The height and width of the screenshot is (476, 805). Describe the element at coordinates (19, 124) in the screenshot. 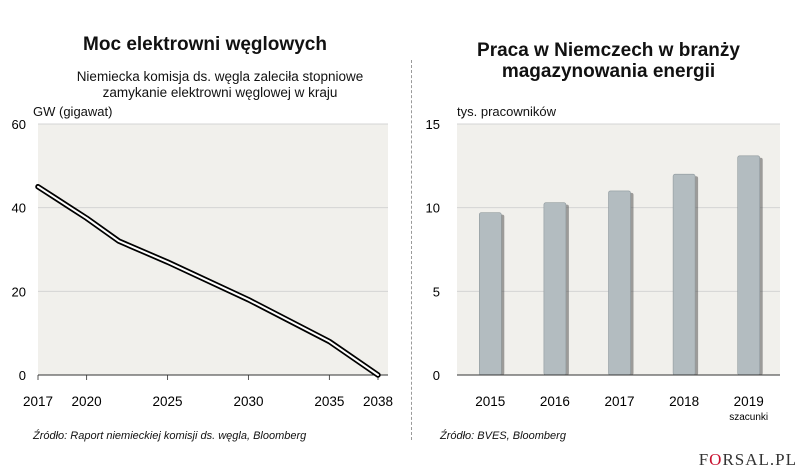

I see `line-chart-y-tick-label: 60` at that location.